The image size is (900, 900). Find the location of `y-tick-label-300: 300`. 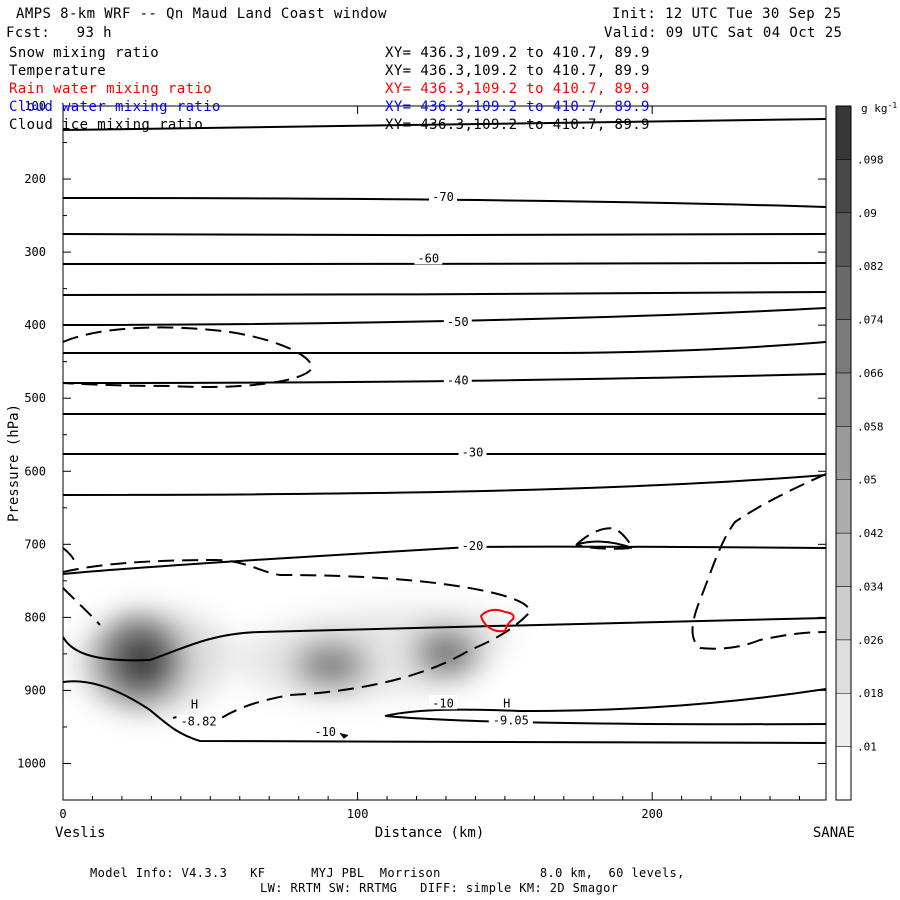

y-tick-label-300: 300 is located at coordinates (35, 252).